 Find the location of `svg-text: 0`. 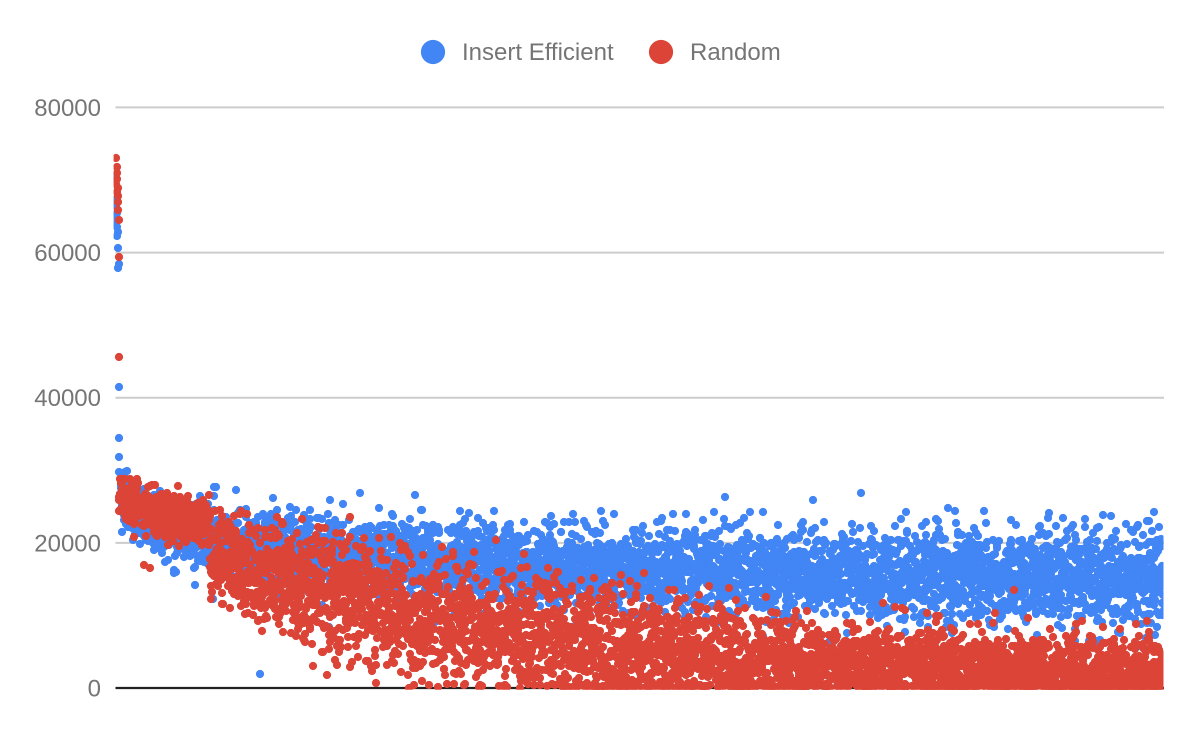

svg-text: 0 is located at coordinates (94, 689).